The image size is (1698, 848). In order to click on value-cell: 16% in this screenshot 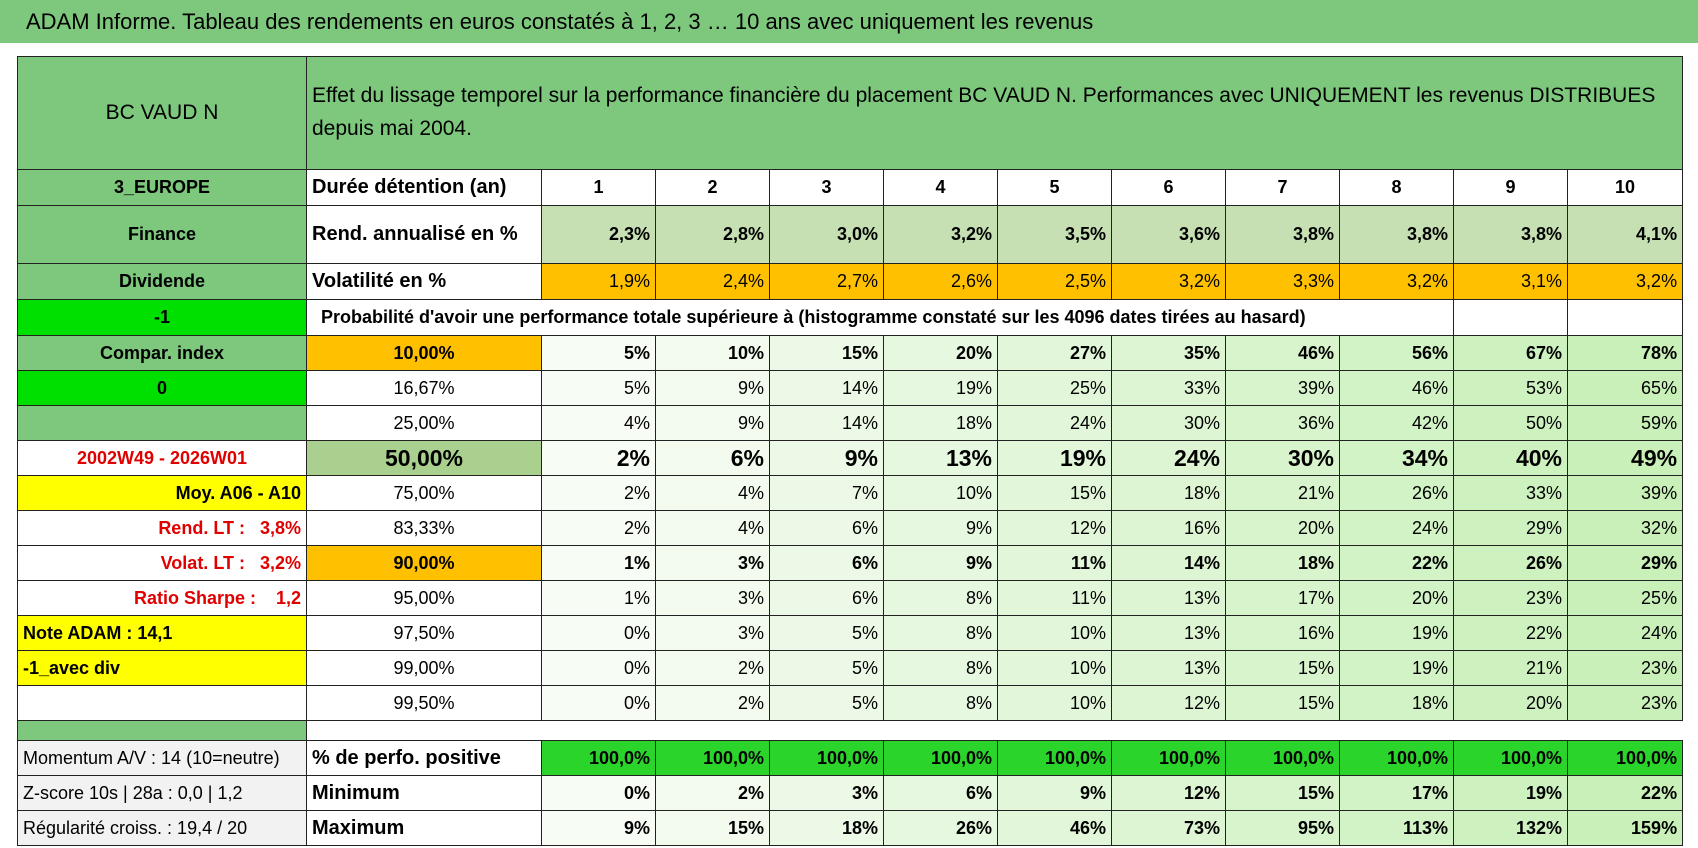, I will do `click(1282, 633)`.